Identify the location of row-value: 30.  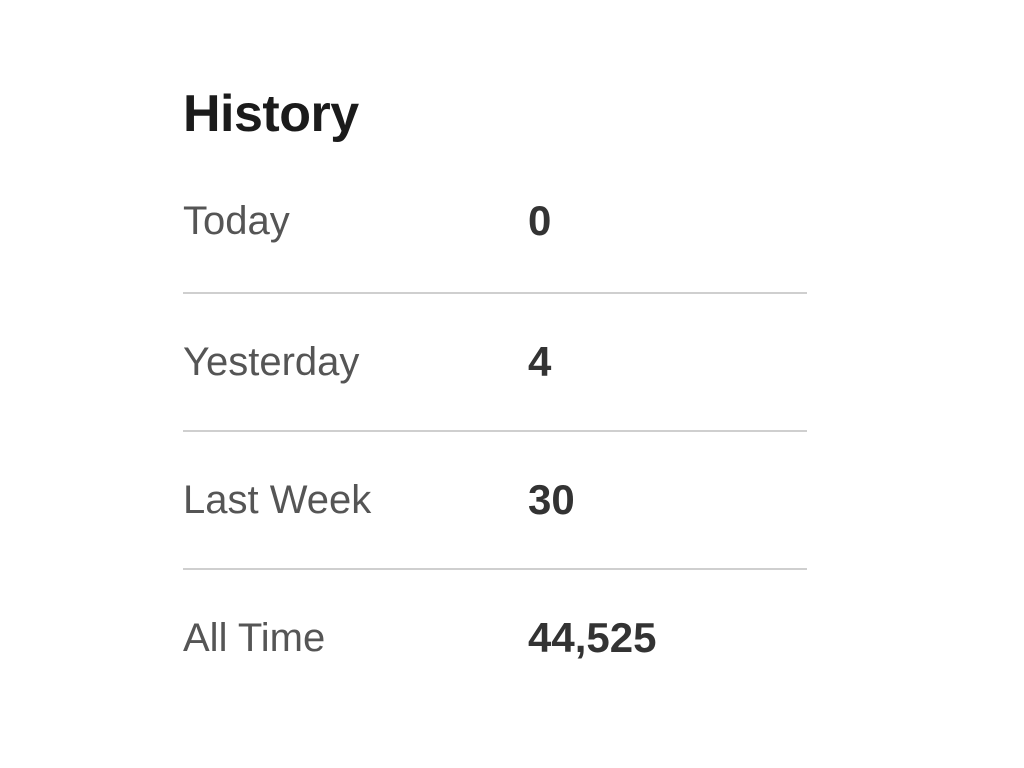
(551, 499).